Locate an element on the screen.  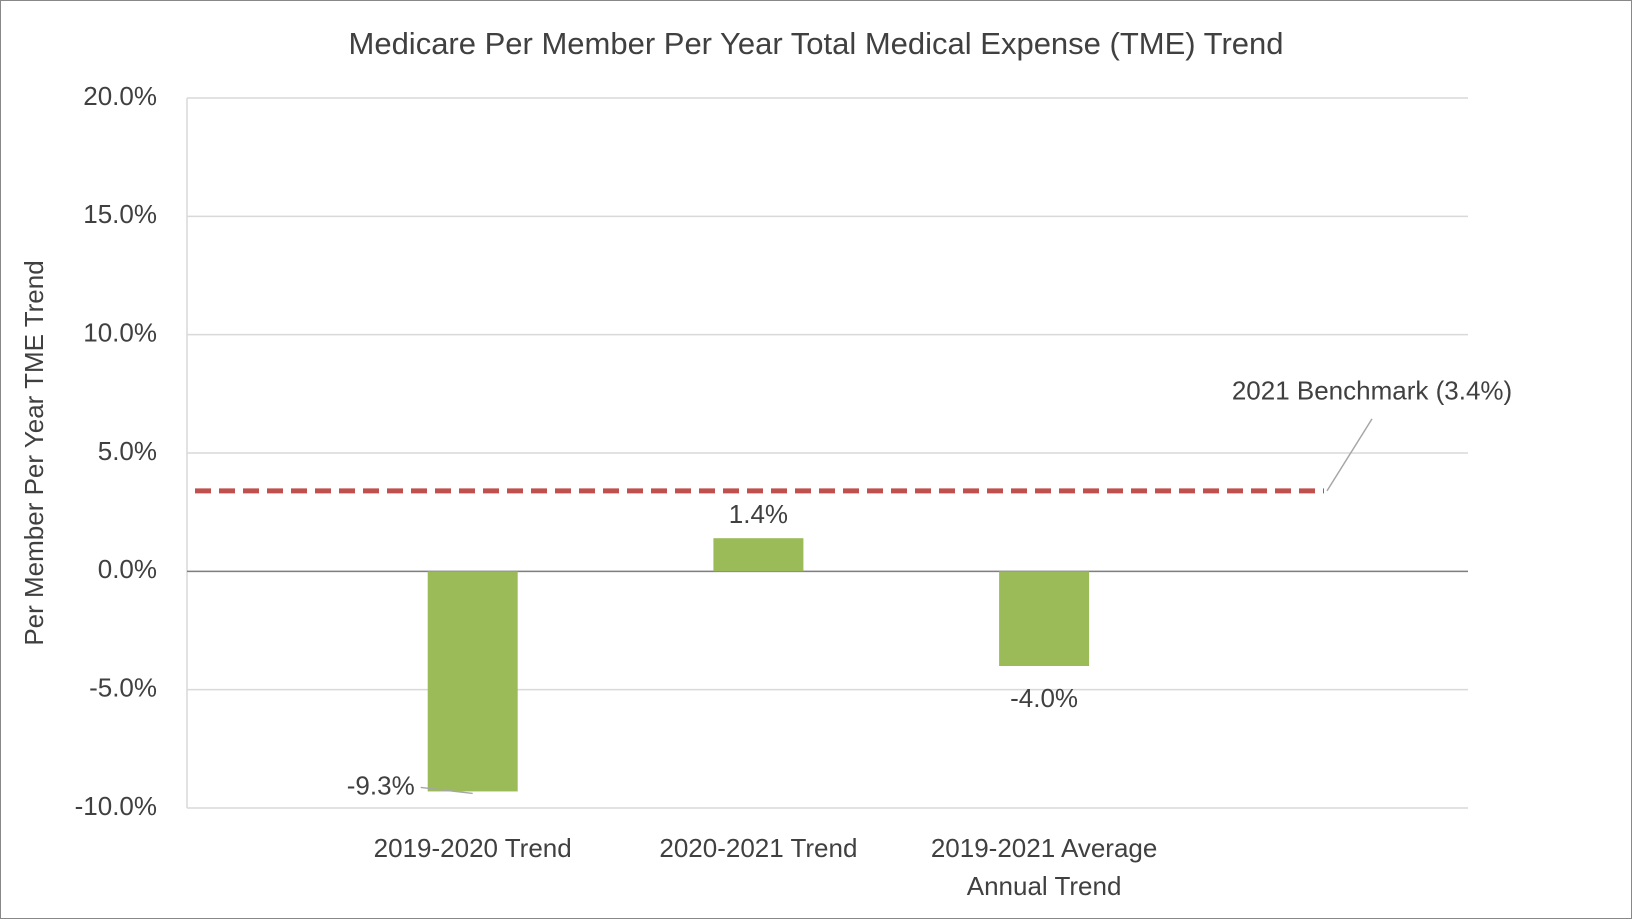
benchmark-leader is located at coordinates (1349, 455).